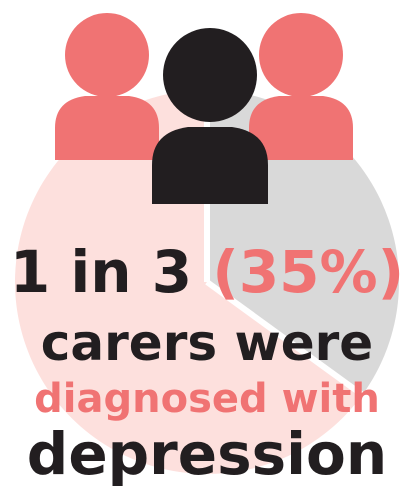  What do you see at coordinates (207, 454) in the screenshot?
I see `headline-line-4: depression` at bounding box center [207, 454].